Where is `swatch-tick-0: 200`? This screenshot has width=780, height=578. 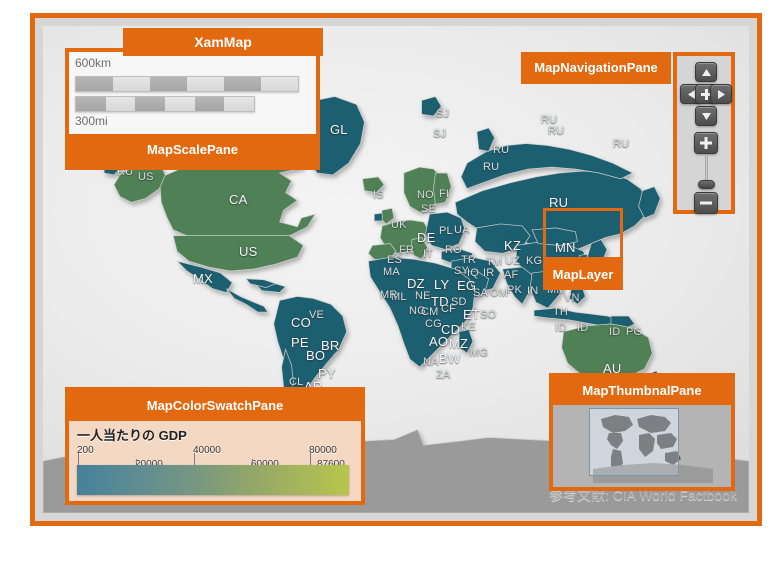 swatch-tick-0: 200 is located at coordinates (85, 450).